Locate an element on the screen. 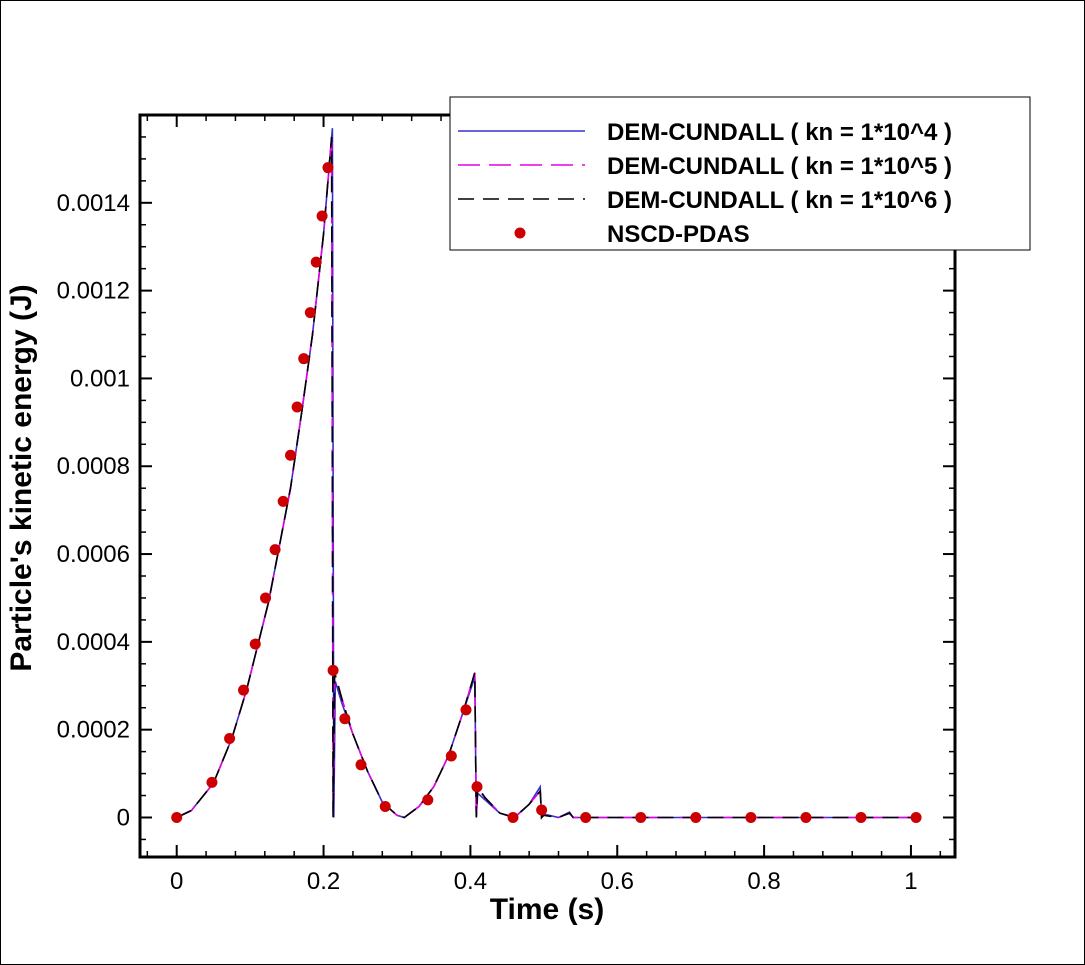 Image resolution: width=1085 pixels, height=965 pixels. x-tick-label: 0.4 is located at coordinates (470, 881).